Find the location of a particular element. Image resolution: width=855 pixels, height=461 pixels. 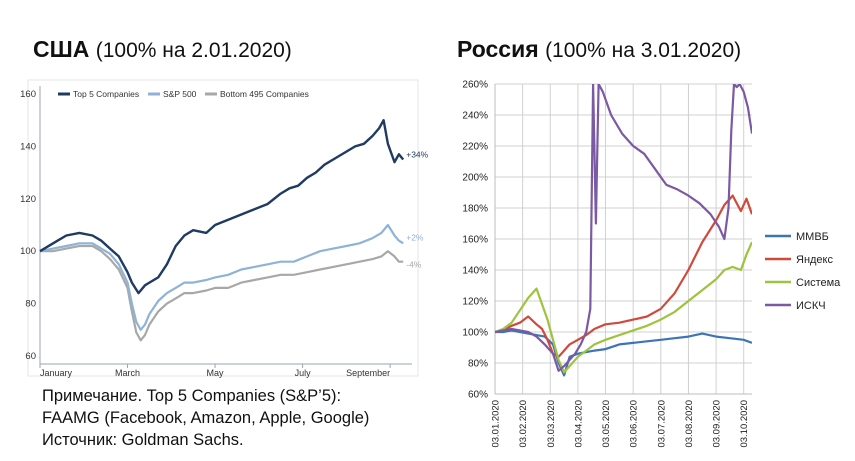

ru-y-tick-label: 100% is located at coordinates (475, 333).